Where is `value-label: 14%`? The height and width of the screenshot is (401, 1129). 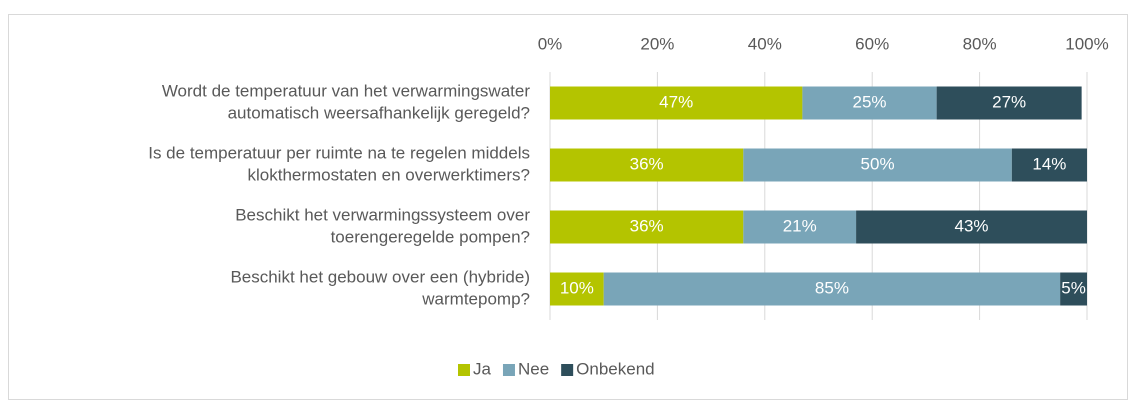 value-label: 14% is located at coordinates (1049, 163).